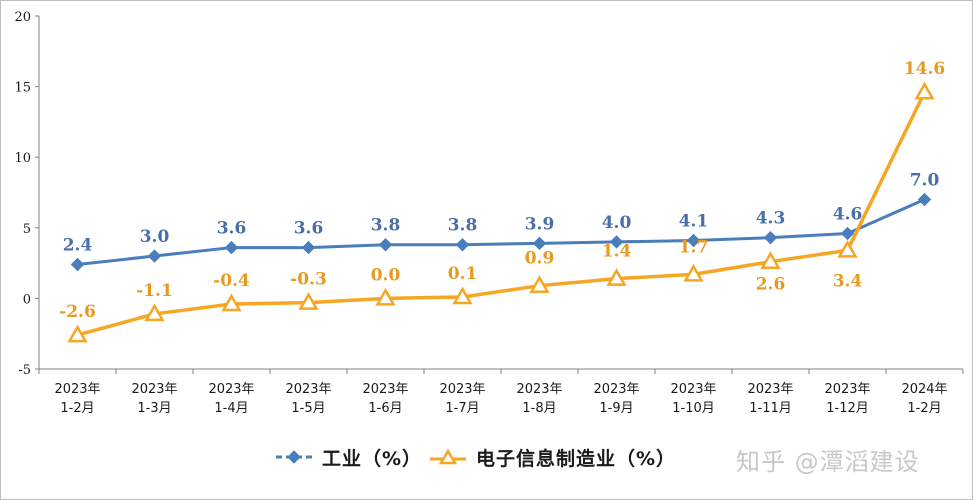 Image resolution: width=973 pixels, height=500 pixels. What do you see at coordinates (22, 88) in the screenshot?
I see `y-tick-label: 15` at bounding box center [22, 88].